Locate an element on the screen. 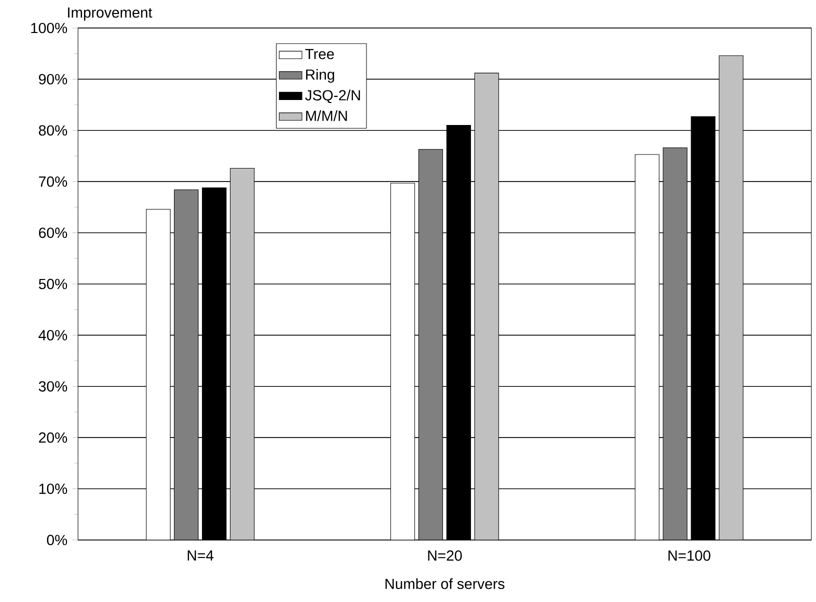 Image resolution: width=816 pixels, height=602 pixels. x-tick-label: N=4 is located at coordinates (201, 555).